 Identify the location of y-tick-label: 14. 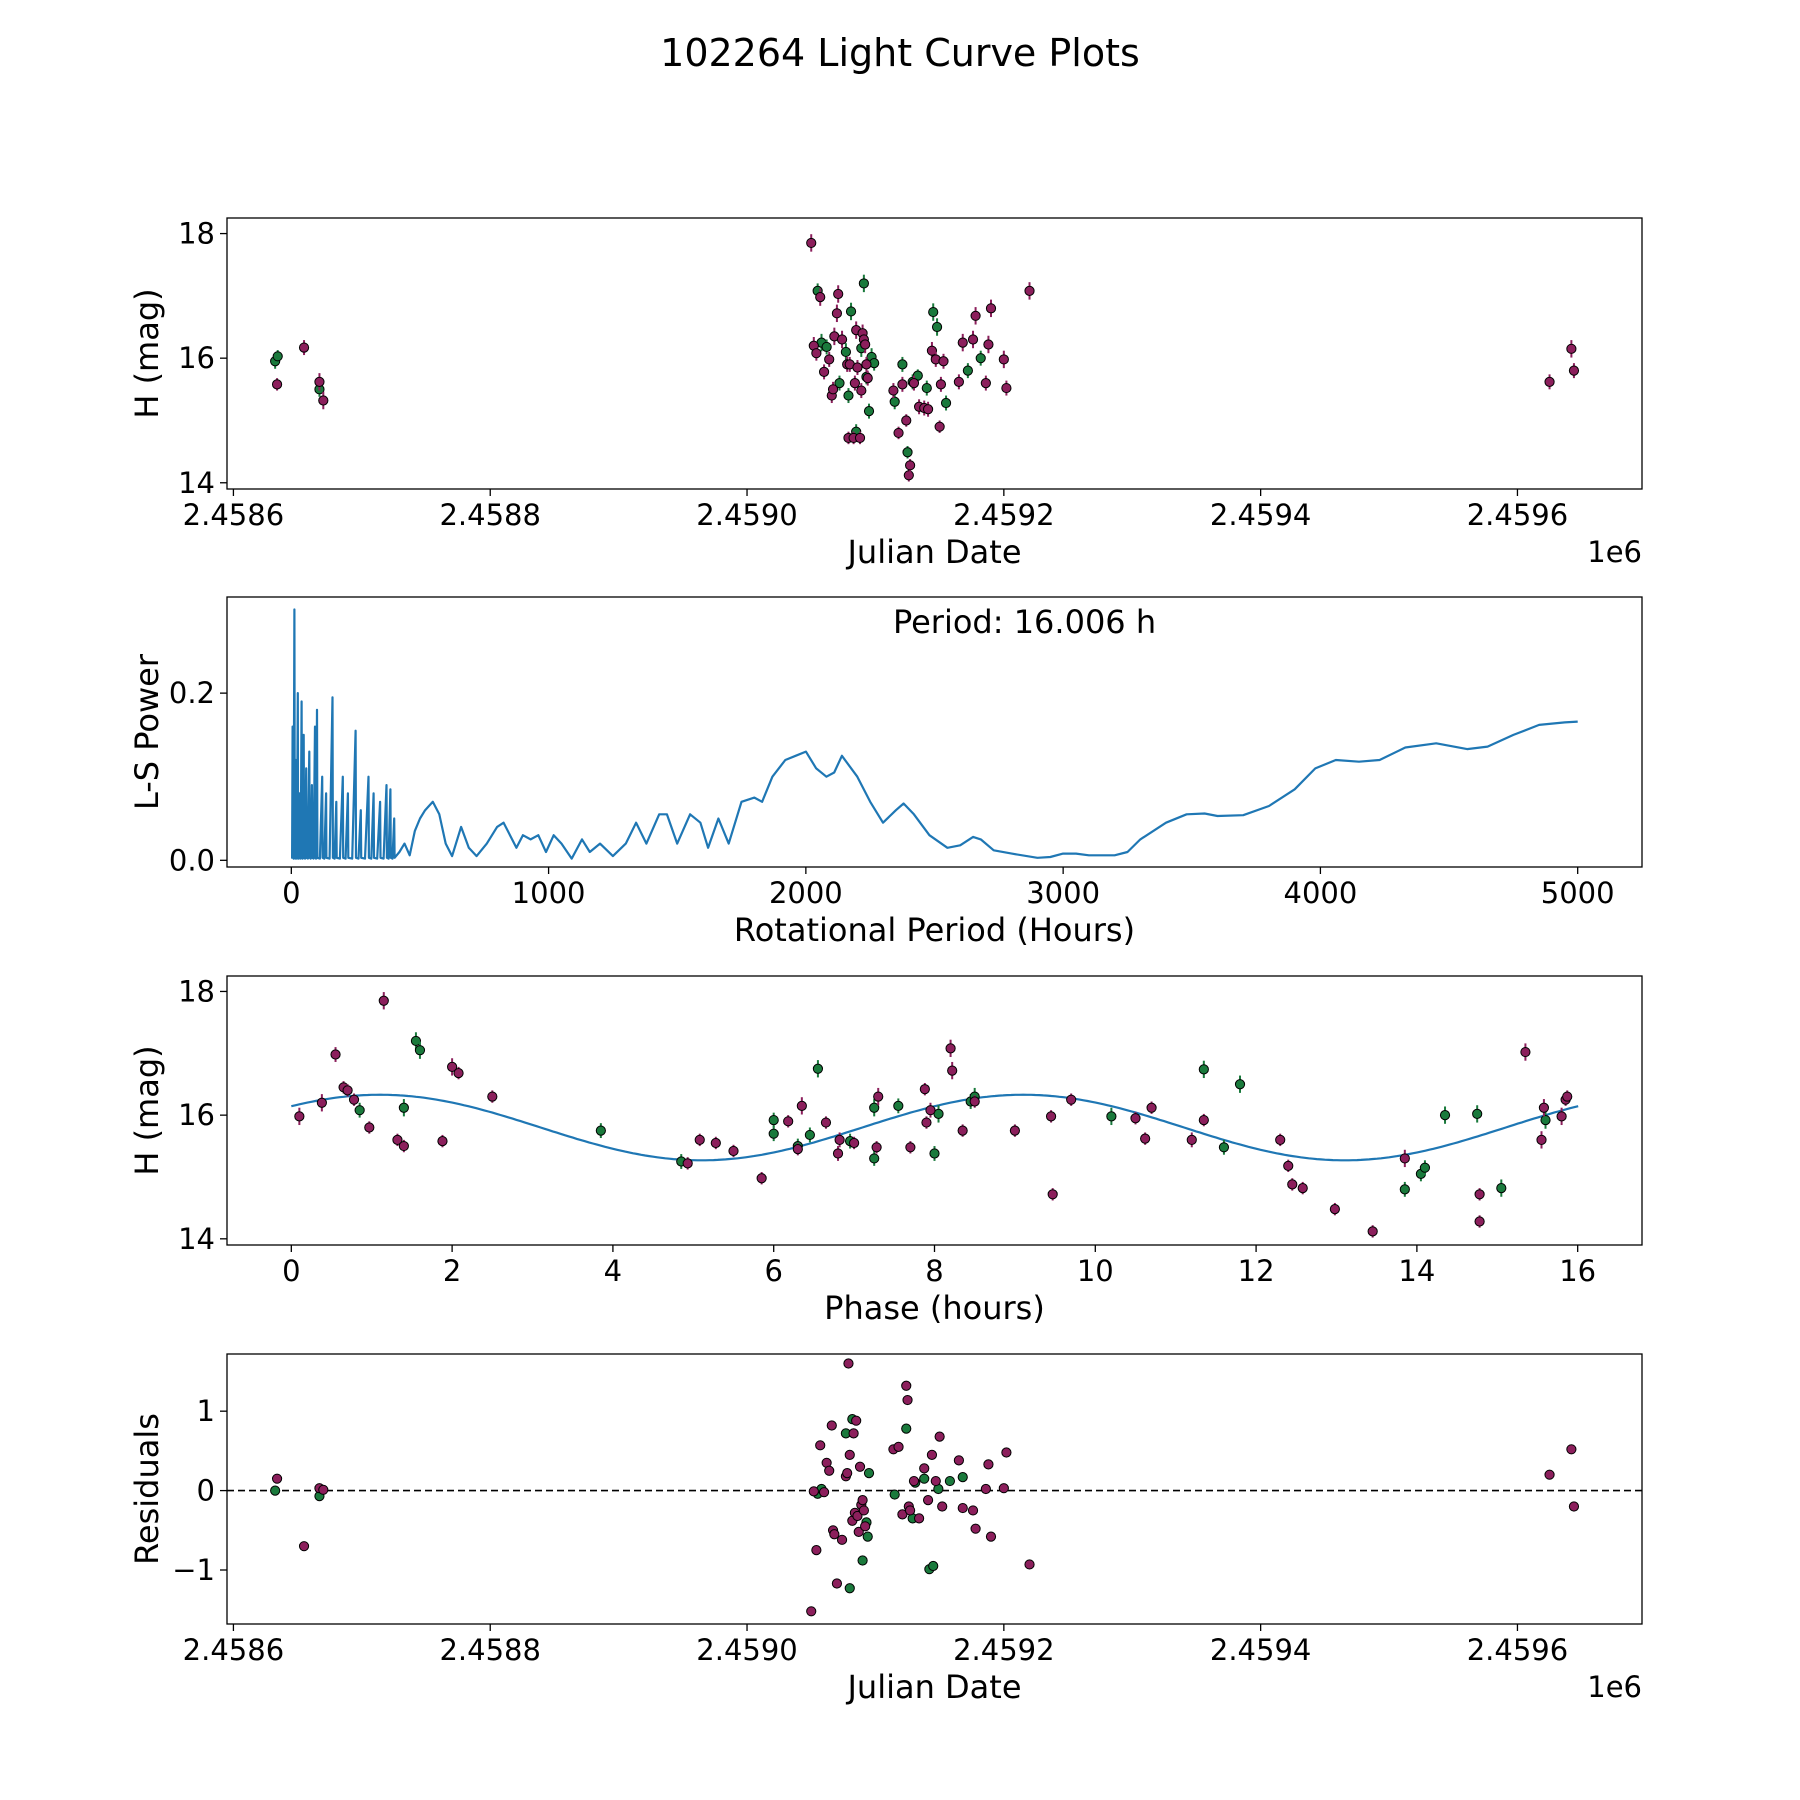
(196, 1239).